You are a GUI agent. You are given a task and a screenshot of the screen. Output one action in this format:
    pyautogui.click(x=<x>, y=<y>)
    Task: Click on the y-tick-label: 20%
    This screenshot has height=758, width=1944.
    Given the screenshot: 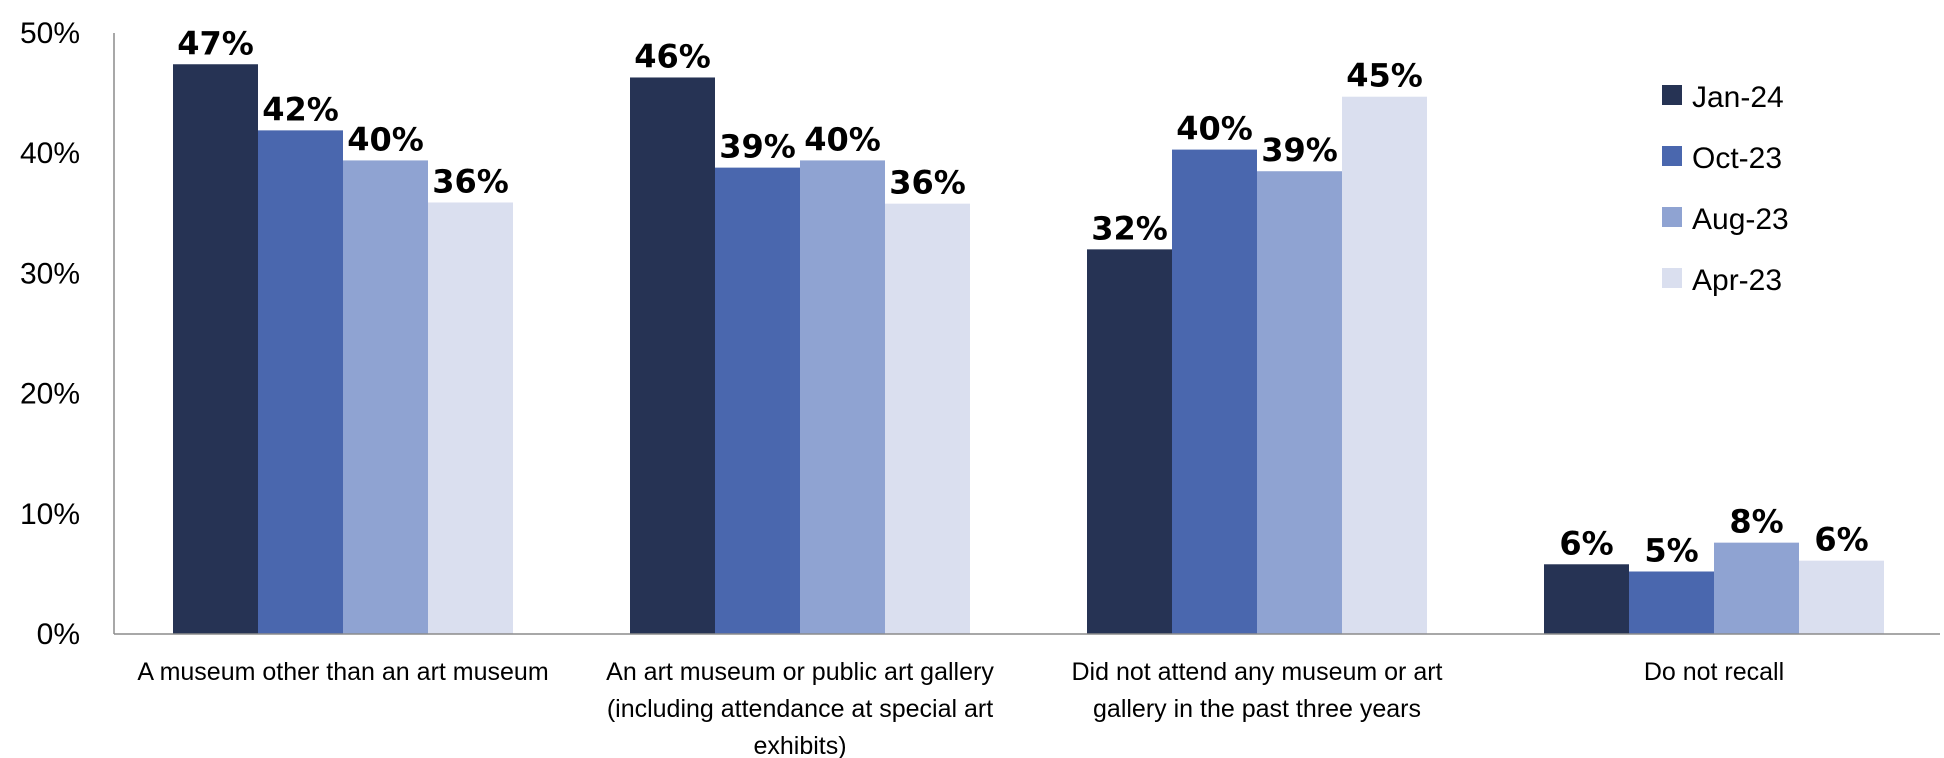 What is the action you would take?
    pyautogui.click(x=50, y=394)
    